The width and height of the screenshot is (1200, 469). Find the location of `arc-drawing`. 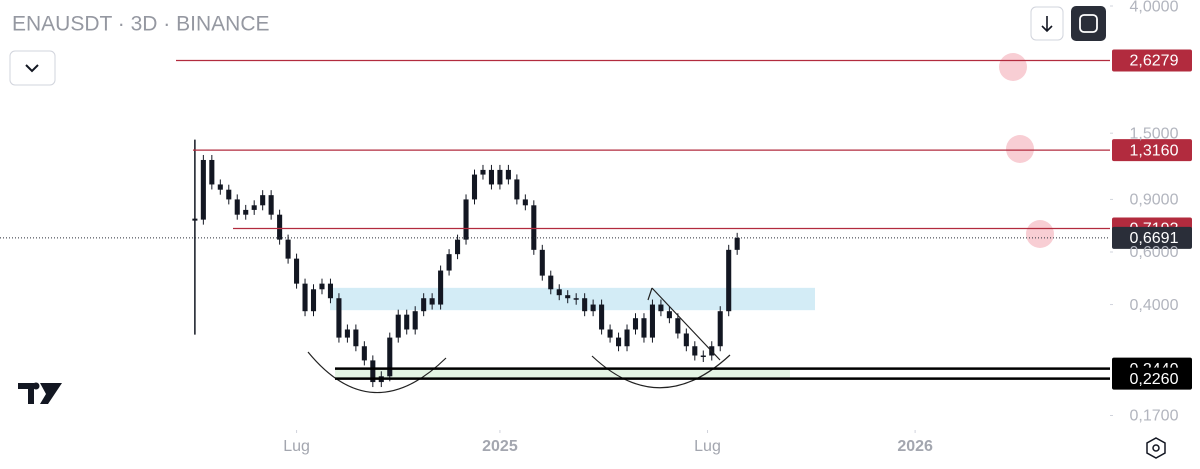

arc-drawing is located at coordinates (377, 372).